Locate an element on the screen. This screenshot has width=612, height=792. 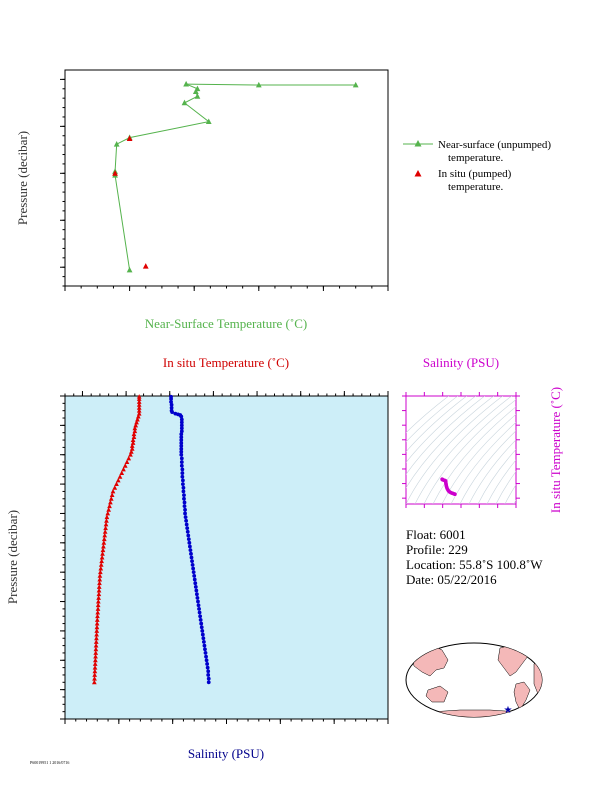
pumped-temperature-point is located at coordinates (145, 266).